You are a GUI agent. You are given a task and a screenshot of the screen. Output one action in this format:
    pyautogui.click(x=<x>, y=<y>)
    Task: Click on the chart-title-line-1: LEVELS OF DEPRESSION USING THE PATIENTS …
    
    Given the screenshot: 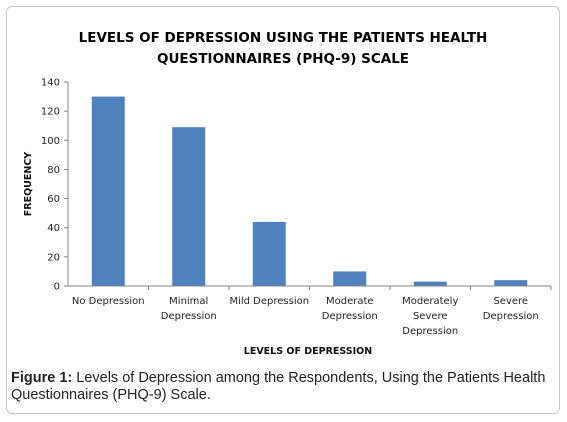 What is the action you would take?
    pyautogui.click(x=283, y=38)
    